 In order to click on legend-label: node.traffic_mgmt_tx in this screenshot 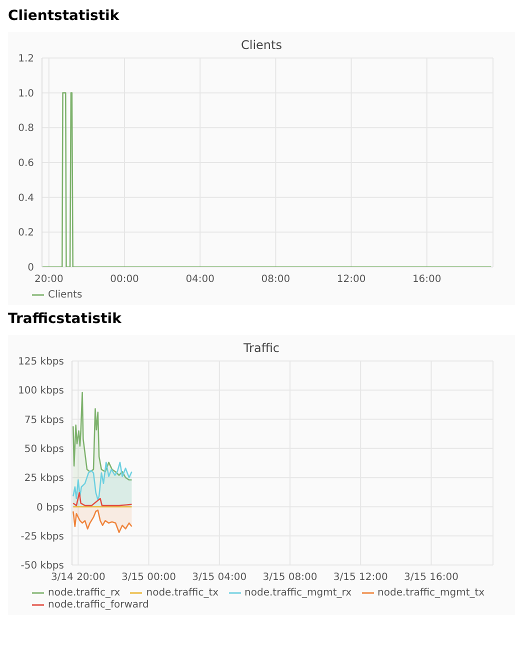, I will do `click(431, 593)`.